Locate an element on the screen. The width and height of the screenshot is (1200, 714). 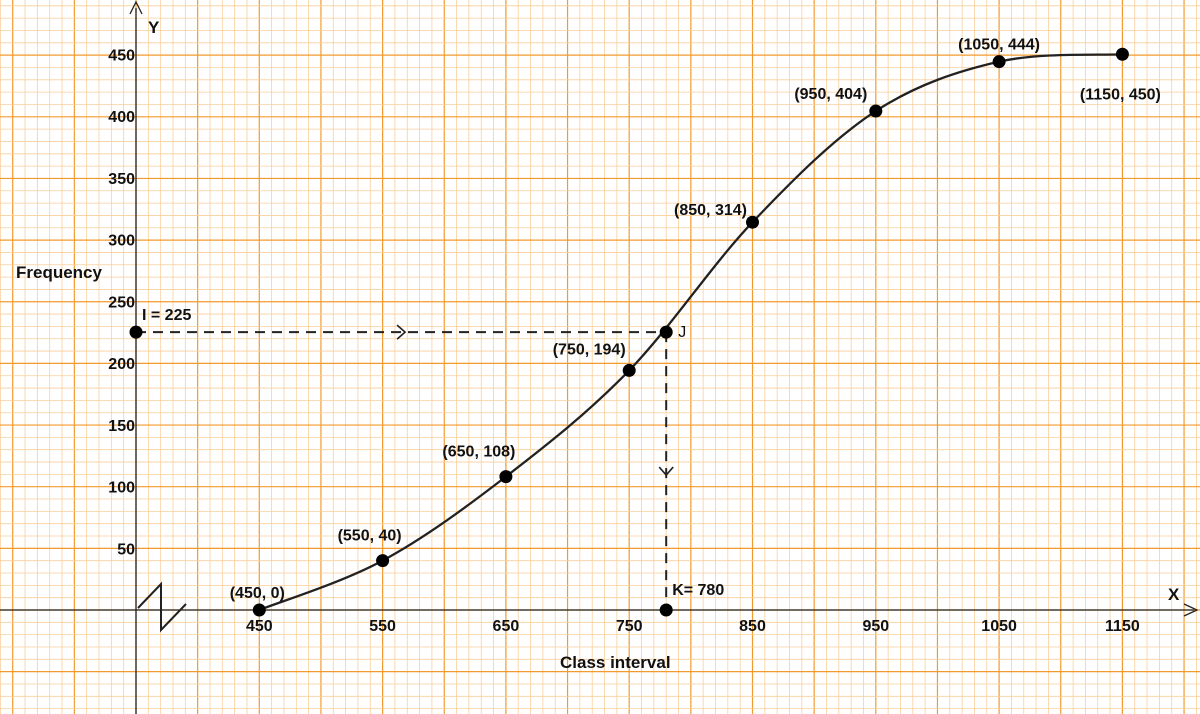
guide-arrow-right is located at coordinates (401, 332).